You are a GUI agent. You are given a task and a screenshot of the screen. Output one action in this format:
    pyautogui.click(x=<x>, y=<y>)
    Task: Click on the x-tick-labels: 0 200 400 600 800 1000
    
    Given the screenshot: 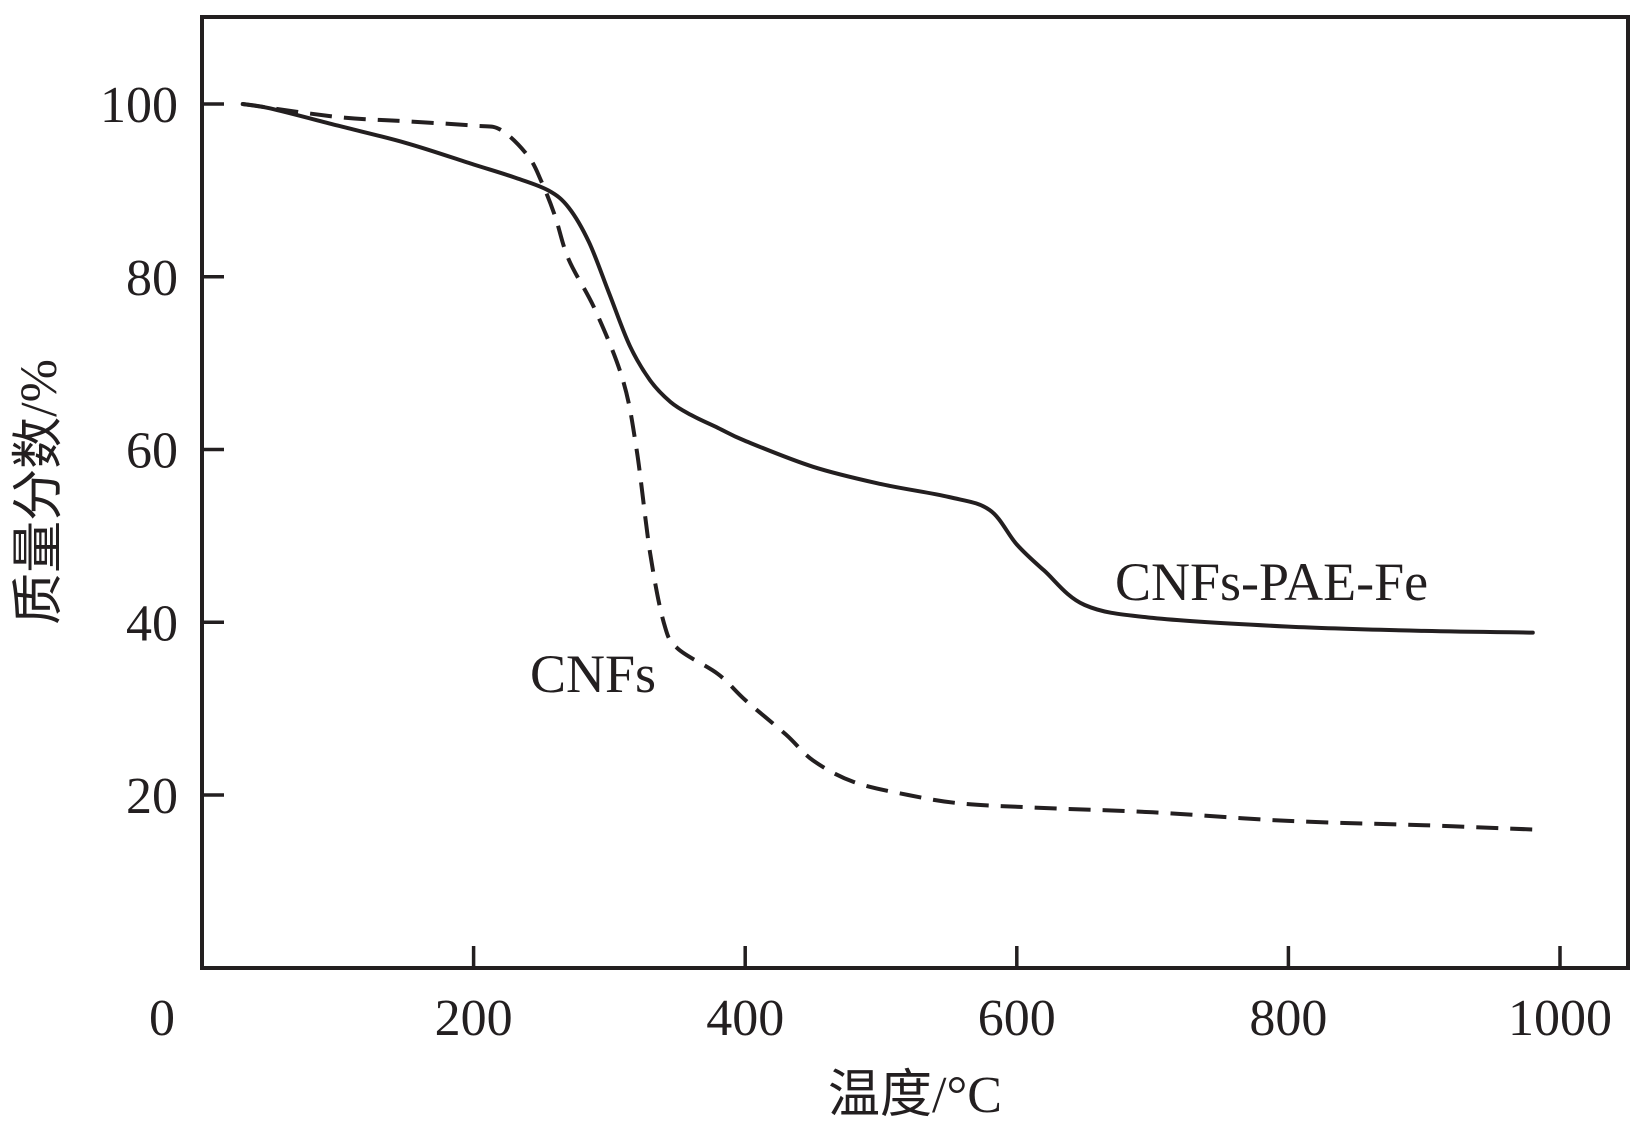 What is the action you would take?
    pyautogui.click(x=880, y=1018)
    